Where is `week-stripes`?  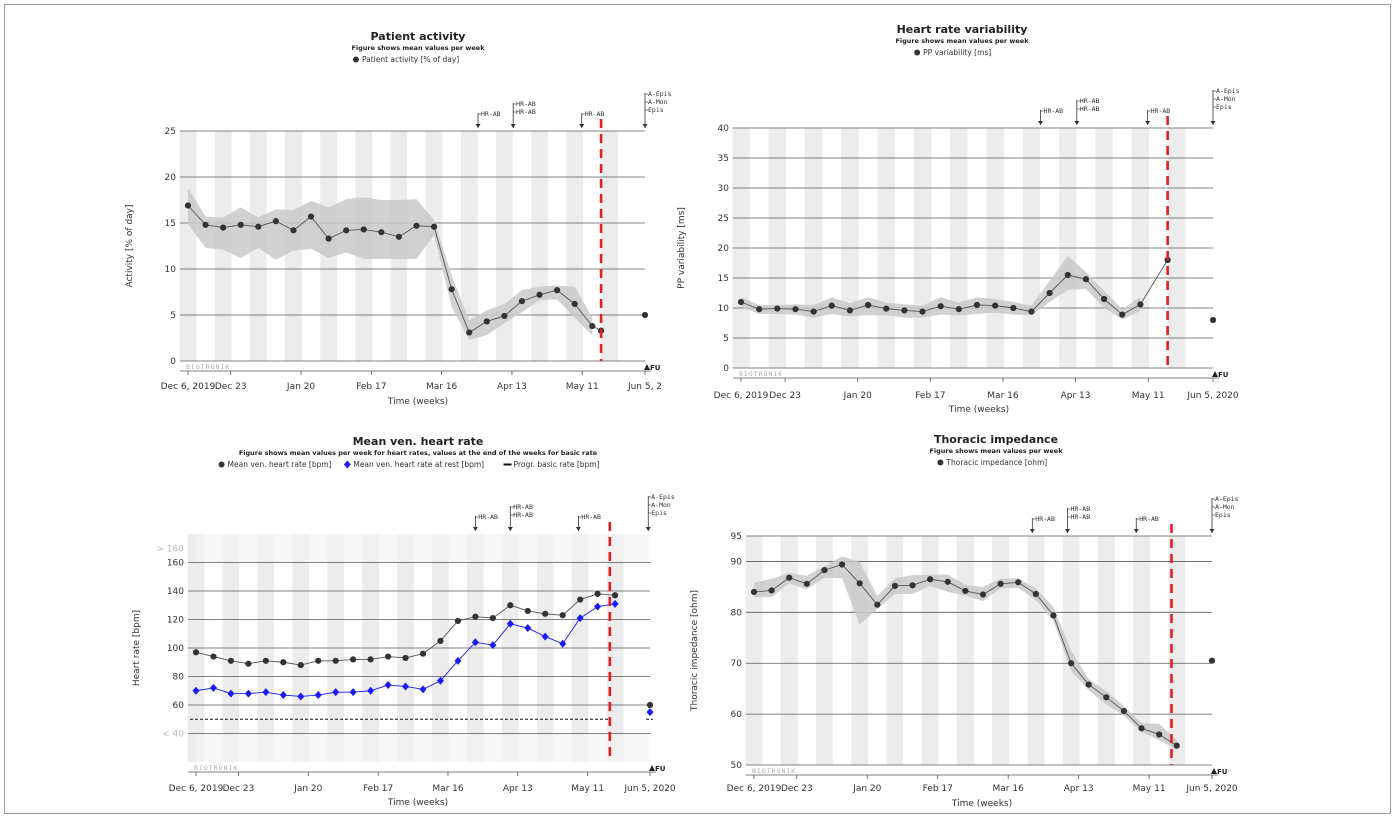
week-stripes is located at coordinates (965, 650).